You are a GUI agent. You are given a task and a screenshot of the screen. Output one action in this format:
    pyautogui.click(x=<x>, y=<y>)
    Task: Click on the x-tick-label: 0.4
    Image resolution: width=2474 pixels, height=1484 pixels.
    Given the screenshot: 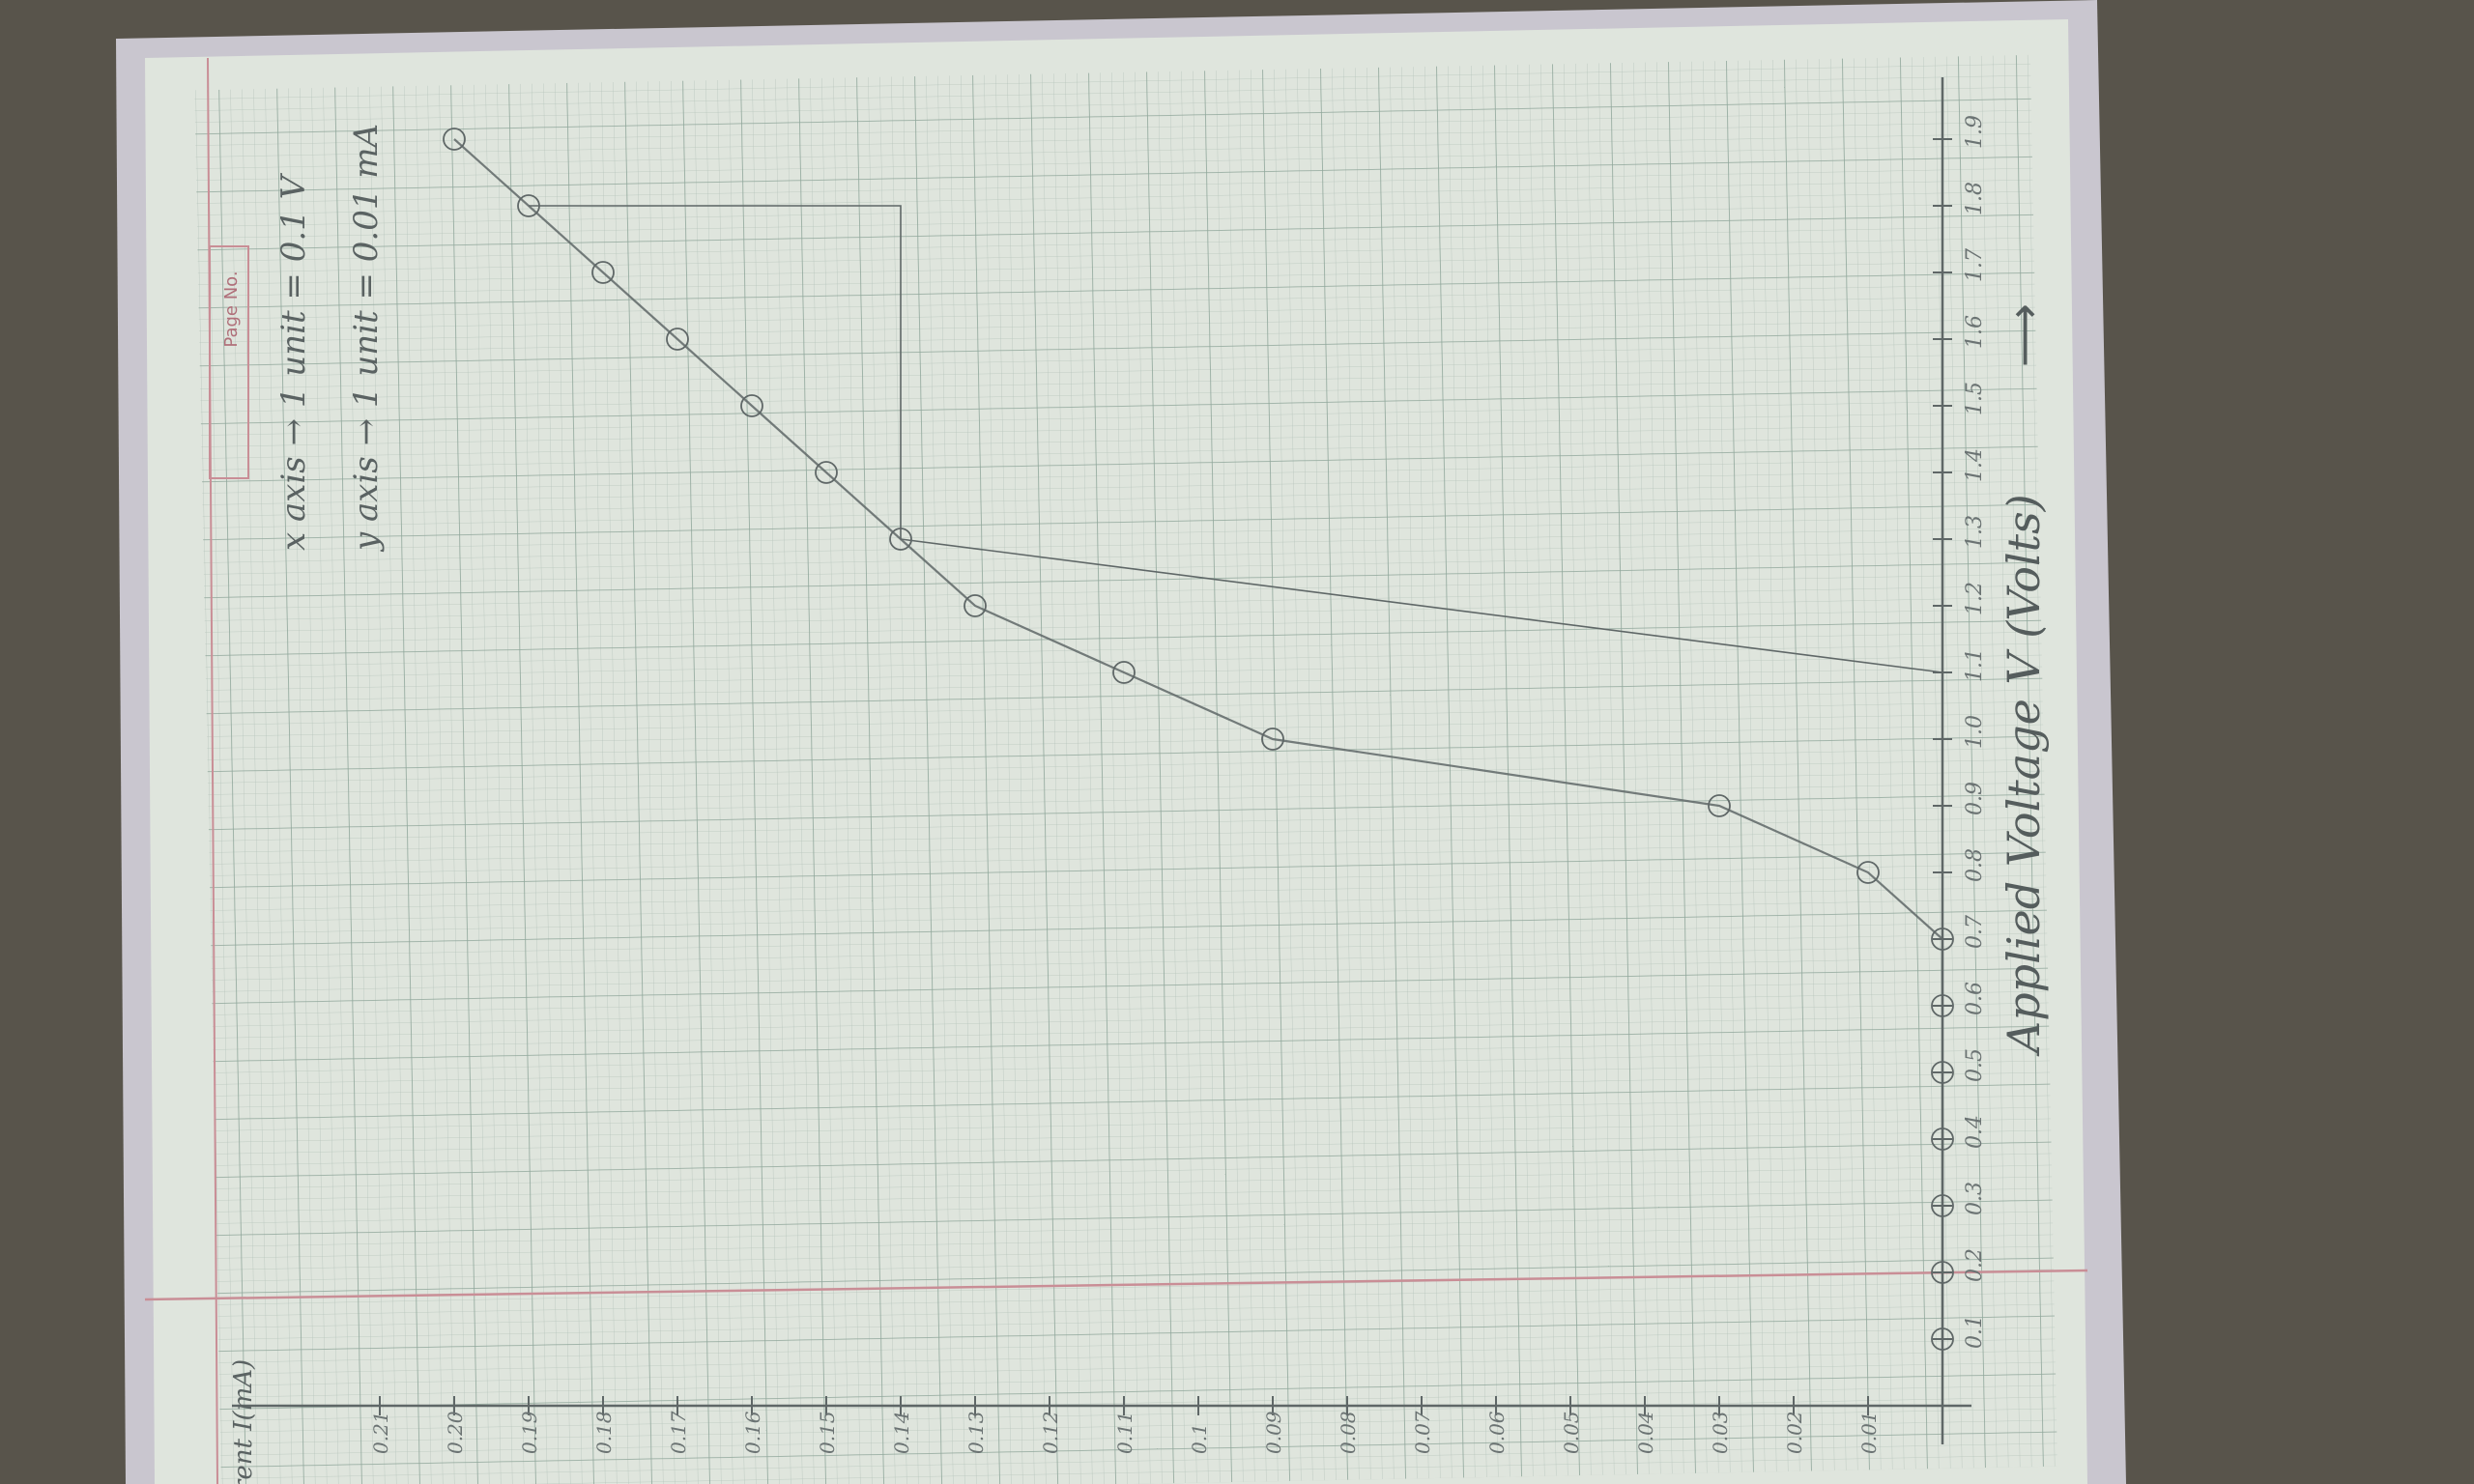 What is the action you would take?
    pyautogui.click(x=1975, y=1132)
    